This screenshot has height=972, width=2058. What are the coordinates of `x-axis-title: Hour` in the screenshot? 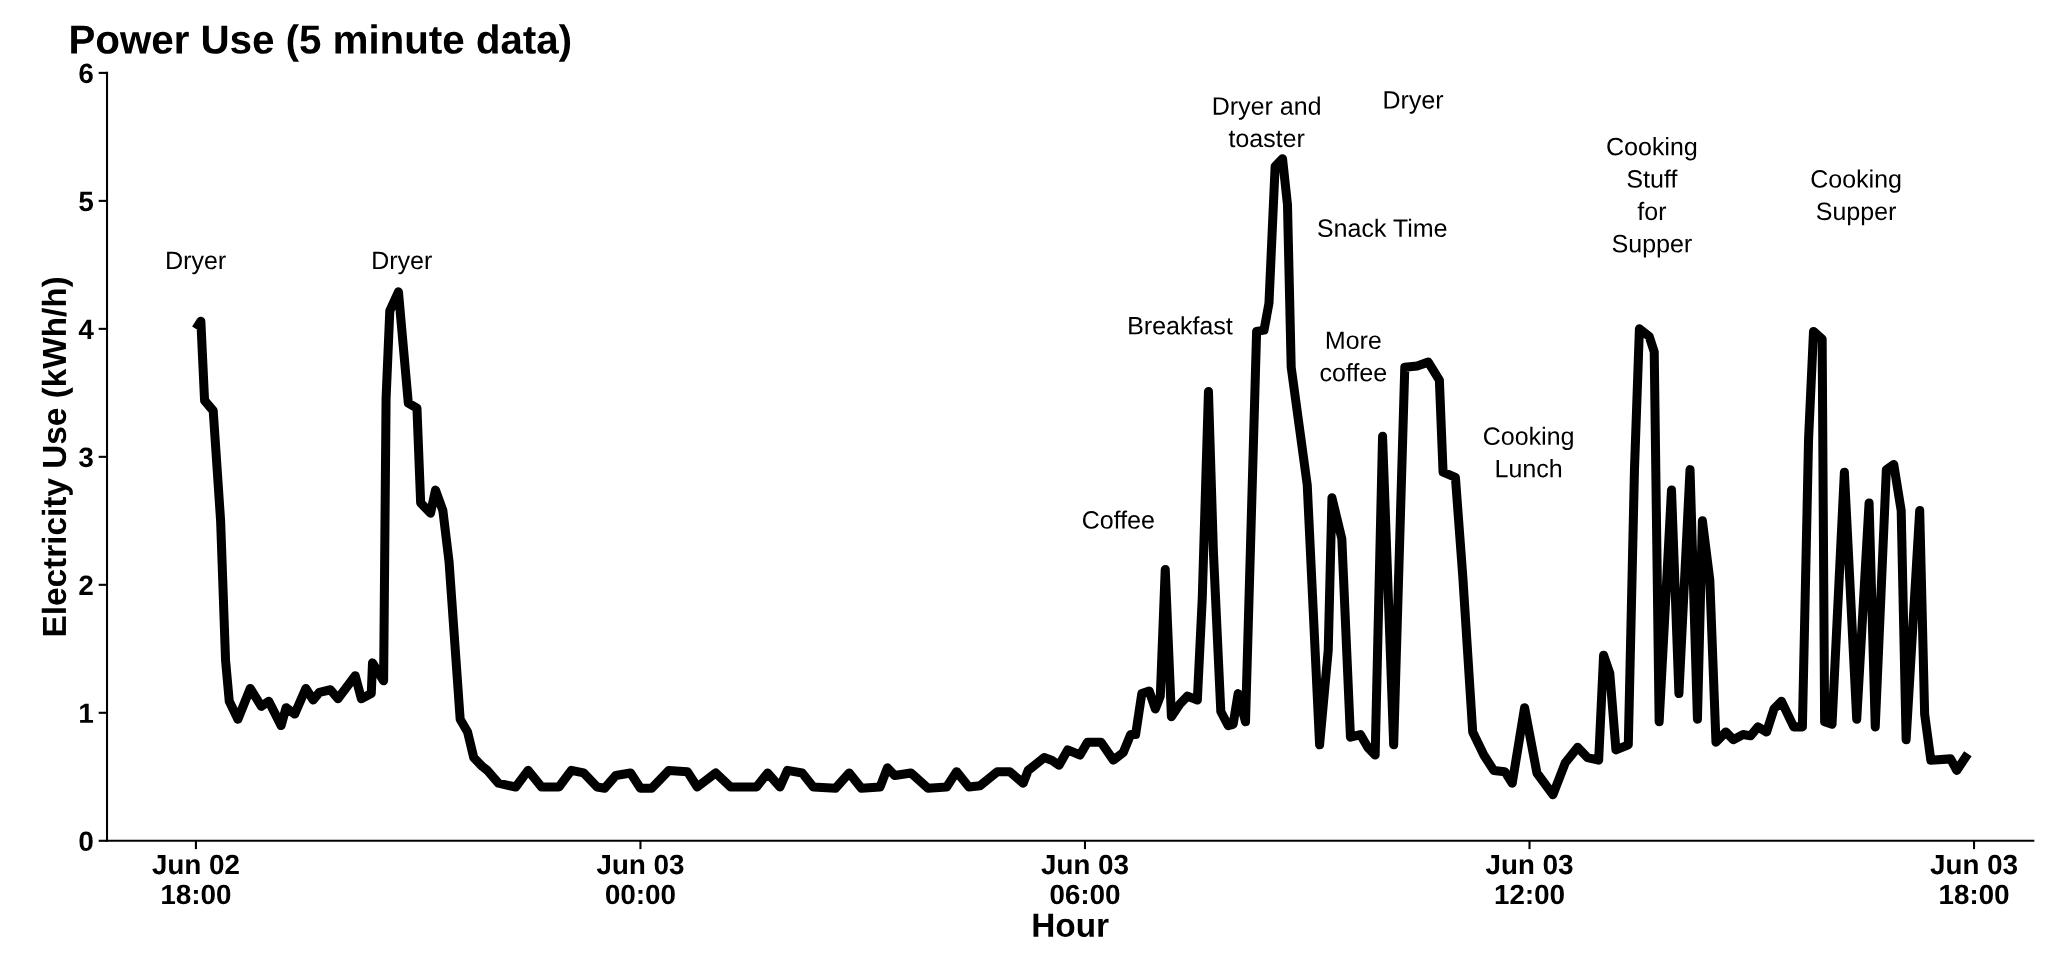 It's located at (1071, 925).